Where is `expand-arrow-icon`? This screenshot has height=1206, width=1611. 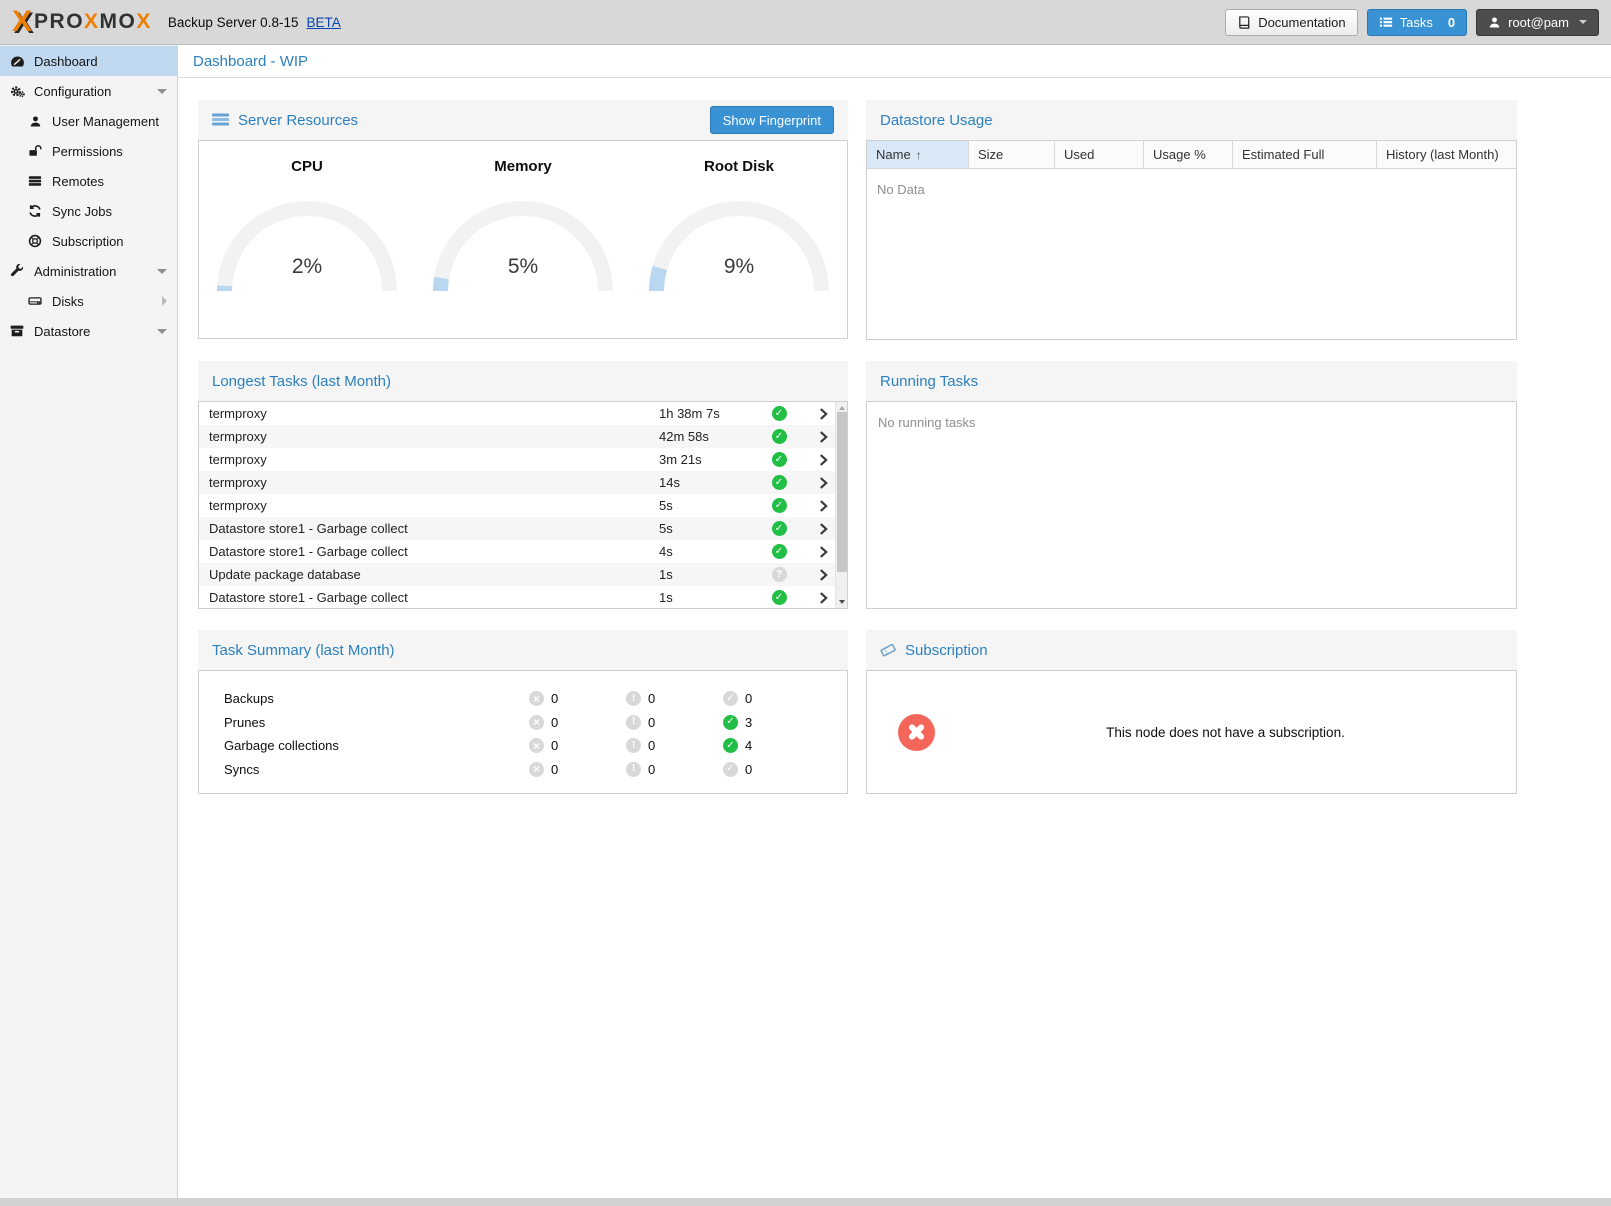 expand-arrow-icon is located at coordinates (164, 301).